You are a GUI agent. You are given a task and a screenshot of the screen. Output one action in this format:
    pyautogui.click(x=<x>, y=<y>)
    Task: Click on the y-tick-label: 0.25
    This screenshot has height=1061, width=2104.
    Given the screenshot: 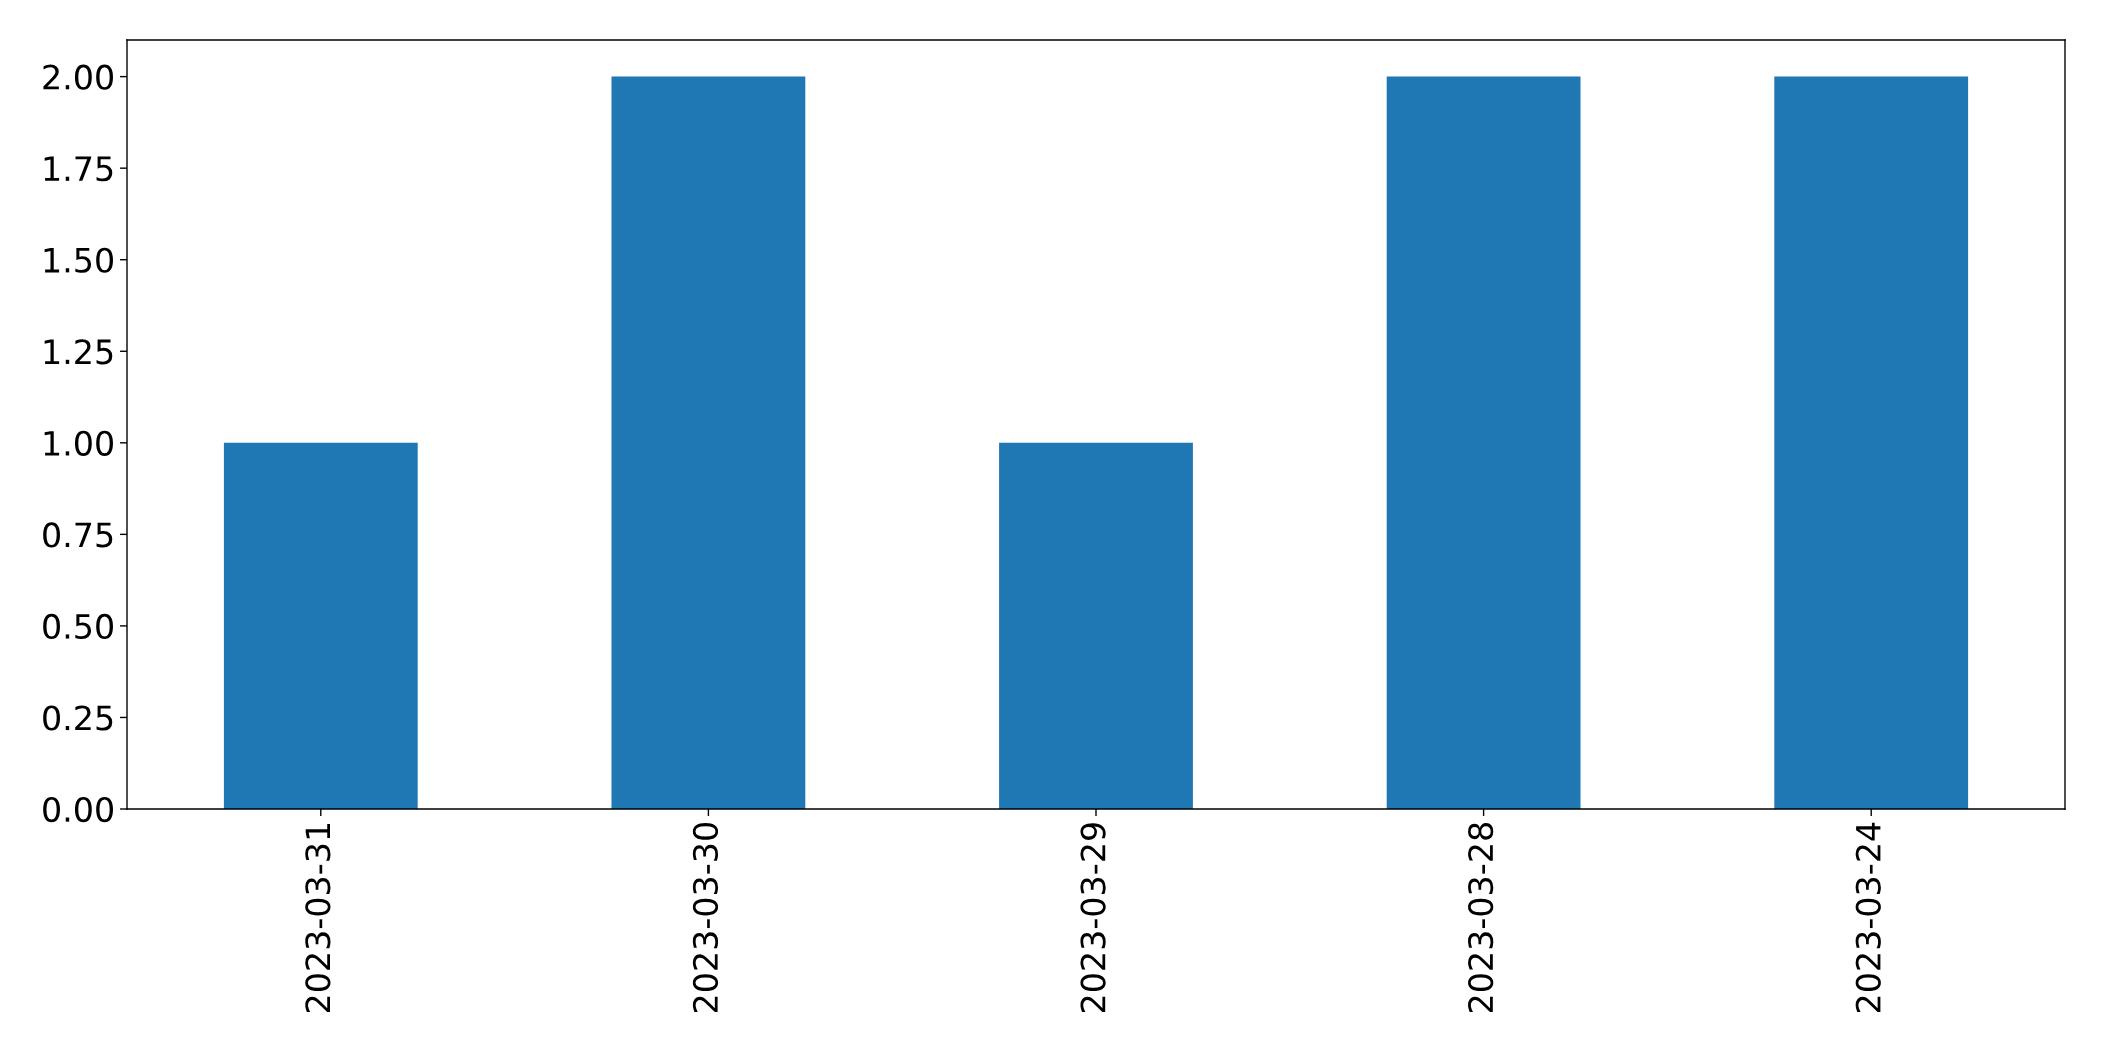 What is the action you would take?
    pyautogui.click(x=78, y=718)
    